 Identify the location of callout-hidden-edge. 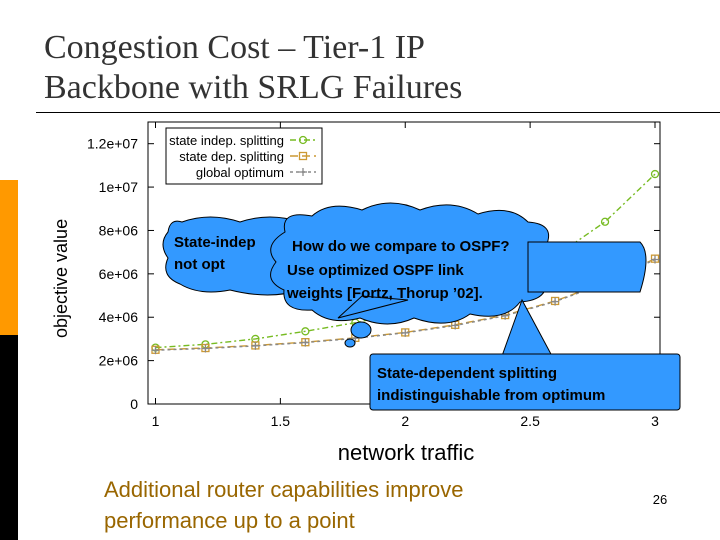
(587, 267).